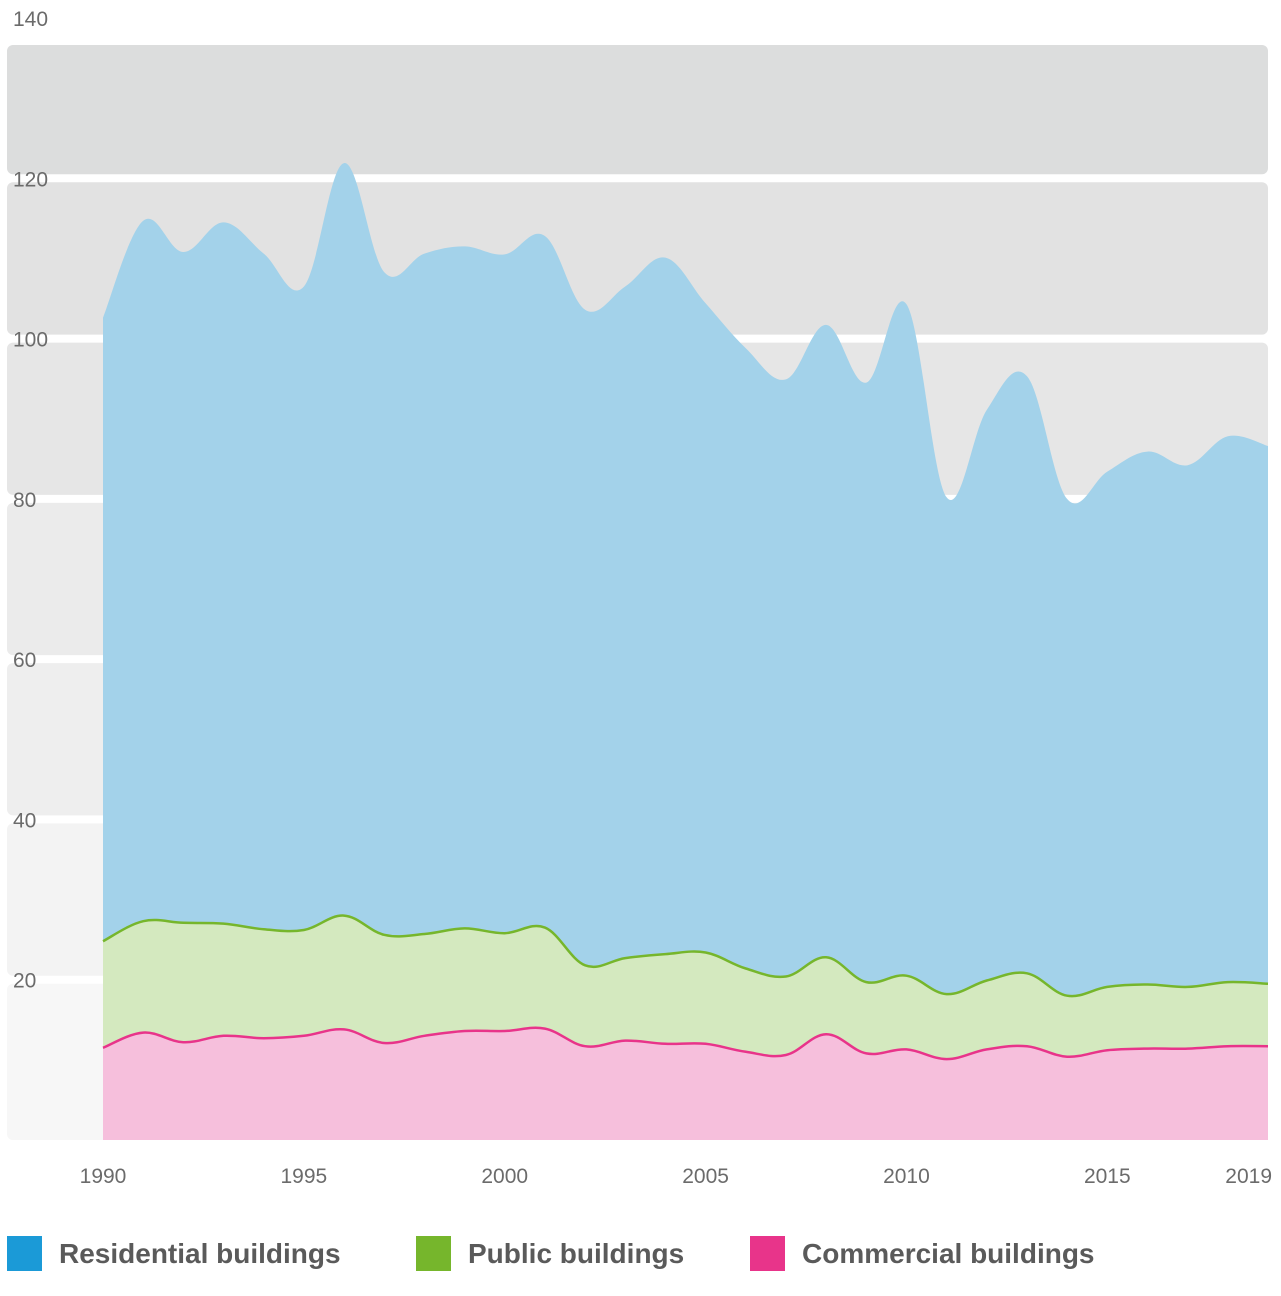 Image resolution: width=1281 pixels, height=1296 pixels. I want to click on line-public, so click(685, 956).